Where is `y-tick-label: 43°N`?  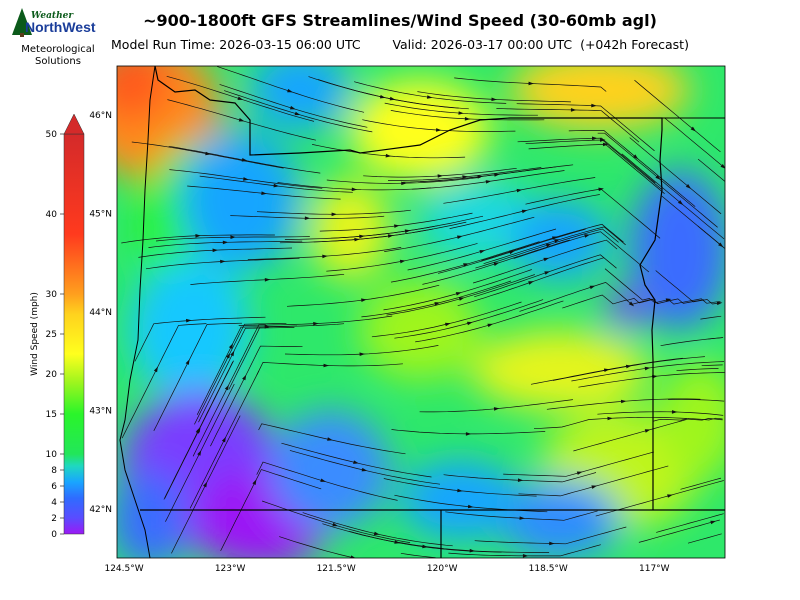
y-tick-label: 43°N is located at coordinates (100, 411).